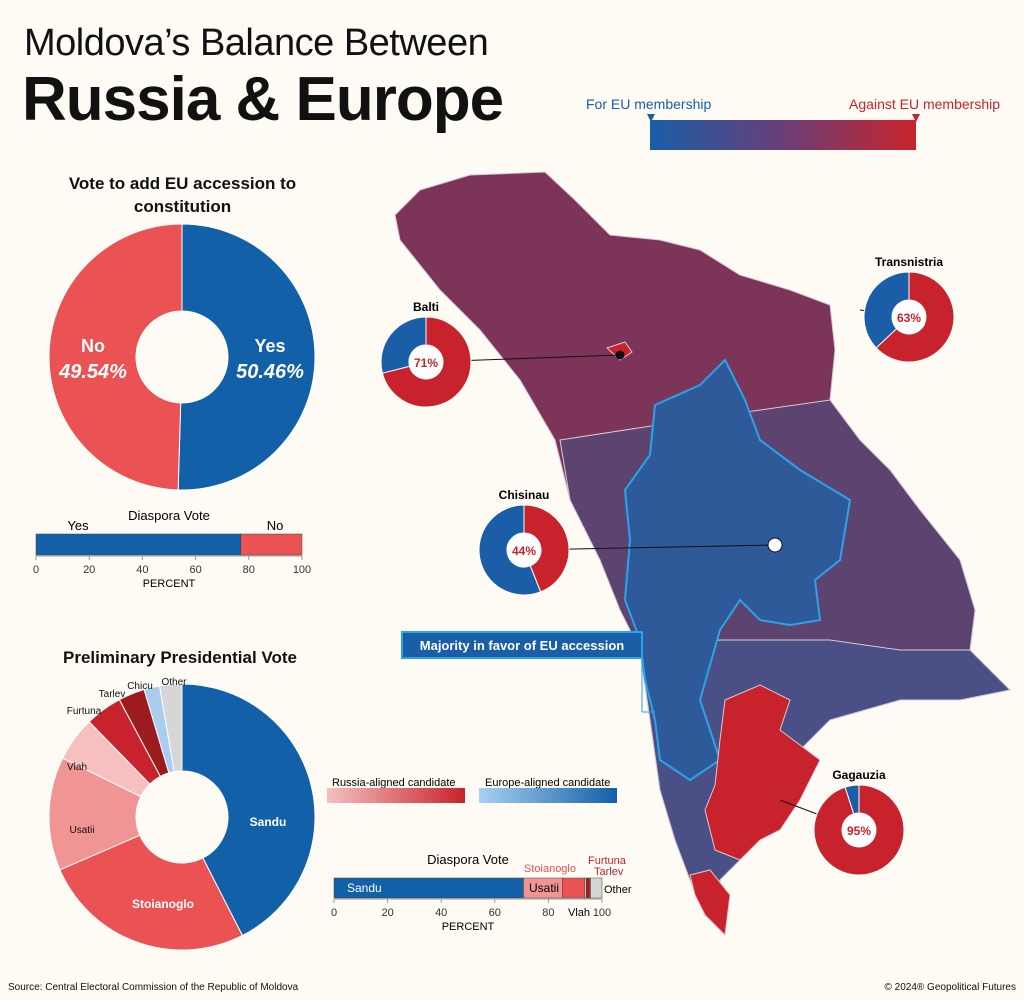 The width and height of the screenshot is (1024, 1000). What do you see at coordinates (524, 495) in the screenshot?
I see `region-name: Chisinau` at bounding box center [524, 495].